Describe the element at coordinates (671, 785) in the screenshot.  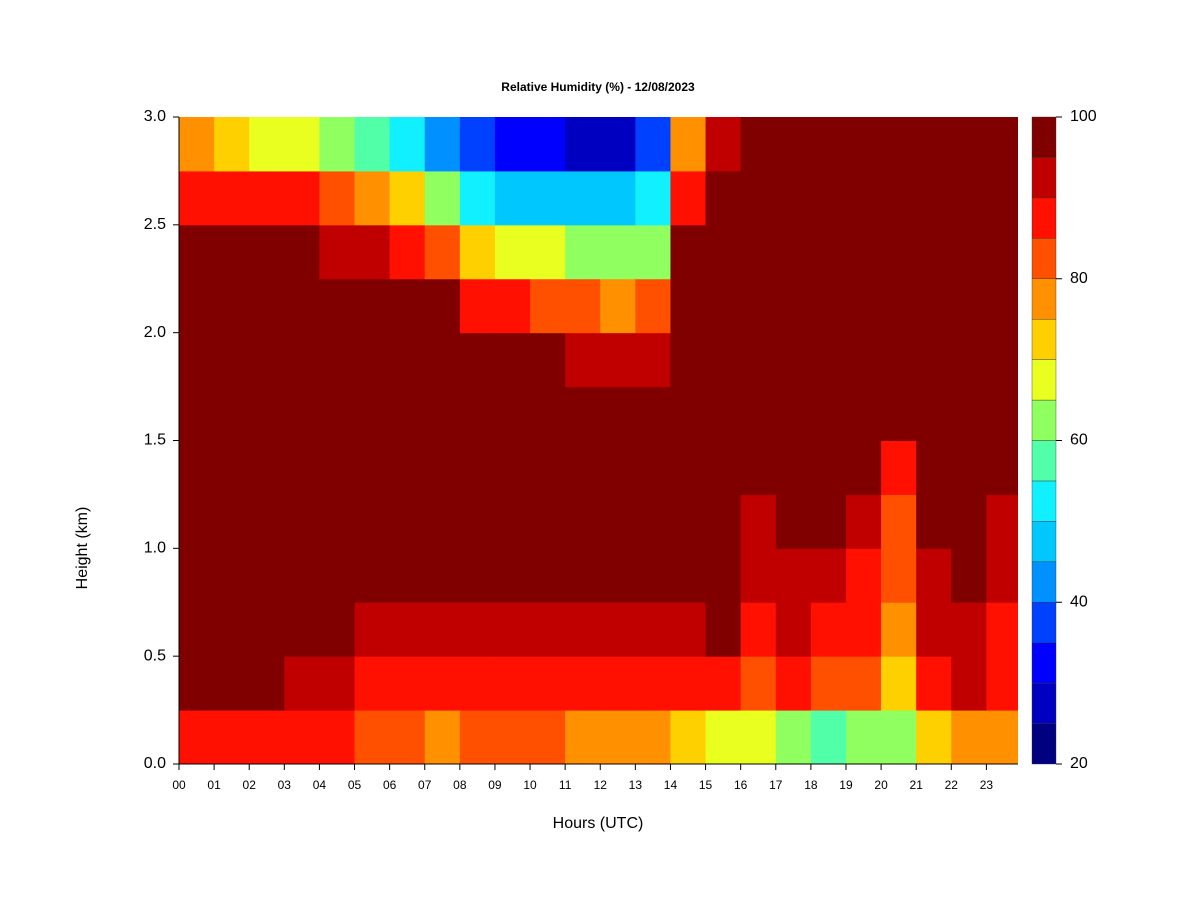
I see `x-tick-label: 14` at that location.